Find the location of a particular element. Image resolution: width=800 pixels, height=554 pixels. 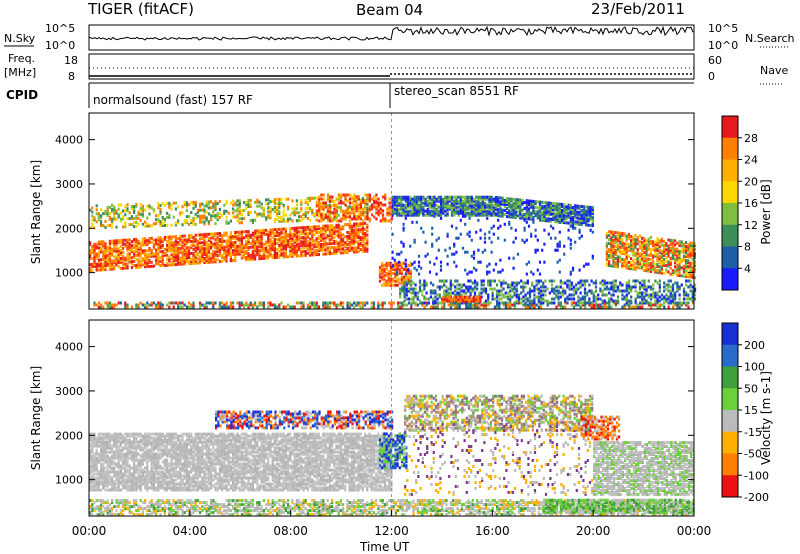

cpid-segment-2: stereo_scan 8551 RF is located at coordinates (456, 91).